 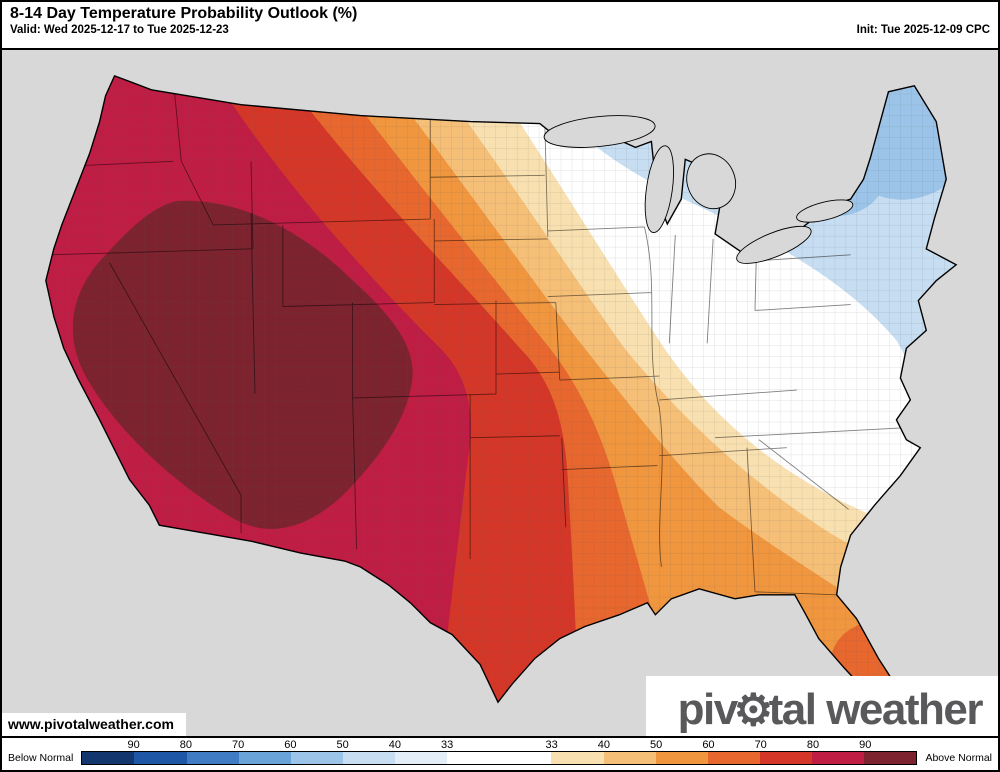 What do you see at coordinates (711, 181) in the screenshot?
I see `lake-huron` at bounding box center [711, 181].